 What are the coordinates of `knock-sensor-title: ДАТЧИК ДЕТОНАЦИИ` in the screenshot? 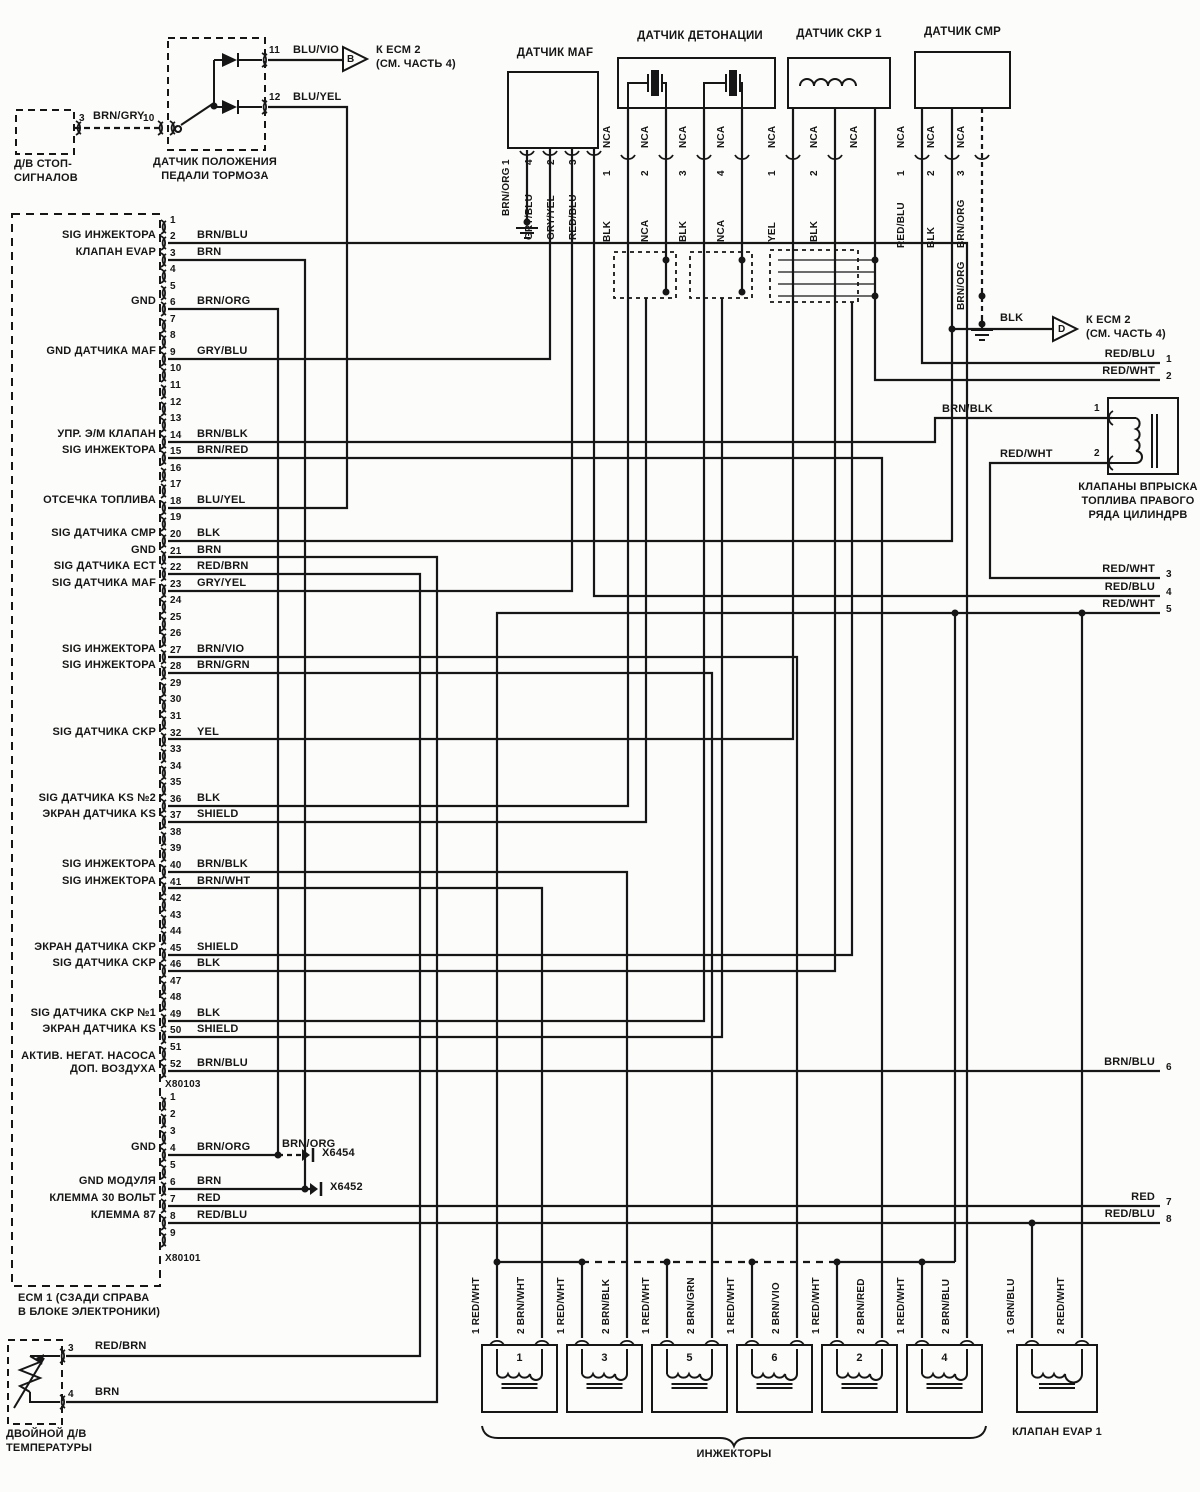 It's located at (700, 36).